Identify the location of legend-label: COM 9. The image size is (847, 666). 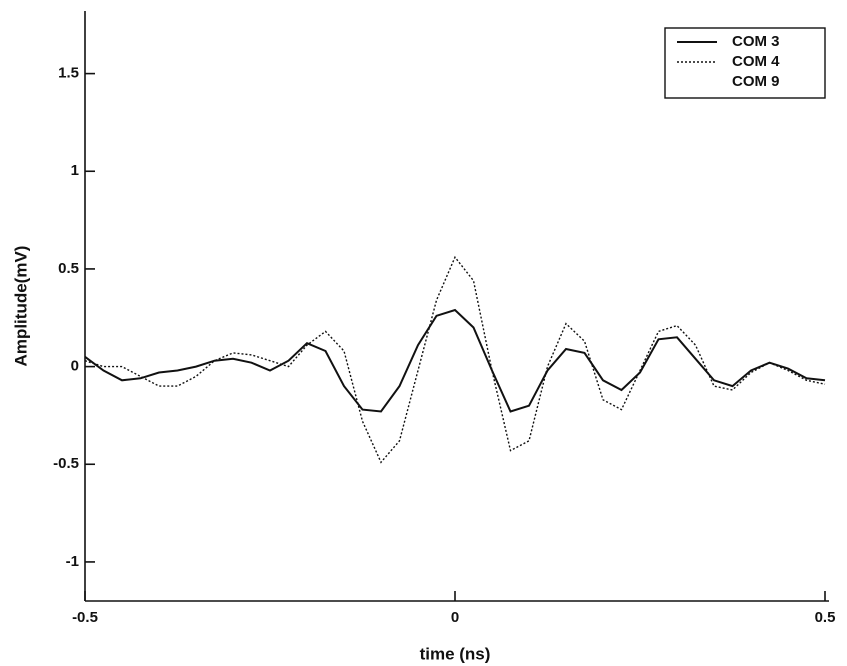
(756, 81).